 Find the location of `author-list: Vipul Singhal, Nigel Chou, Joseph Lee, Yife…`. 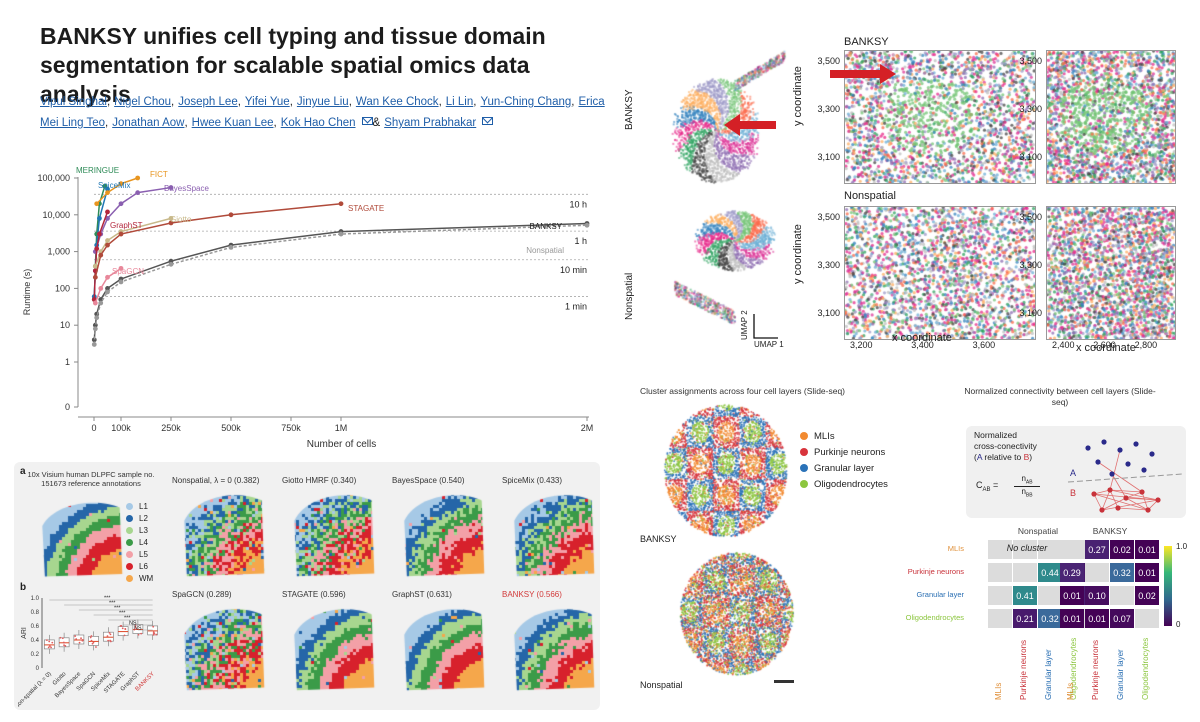

author-list: Vipul Singhal, Nigel Chou, Joseph Lee, Yife… is located at coordinates (325, 113).